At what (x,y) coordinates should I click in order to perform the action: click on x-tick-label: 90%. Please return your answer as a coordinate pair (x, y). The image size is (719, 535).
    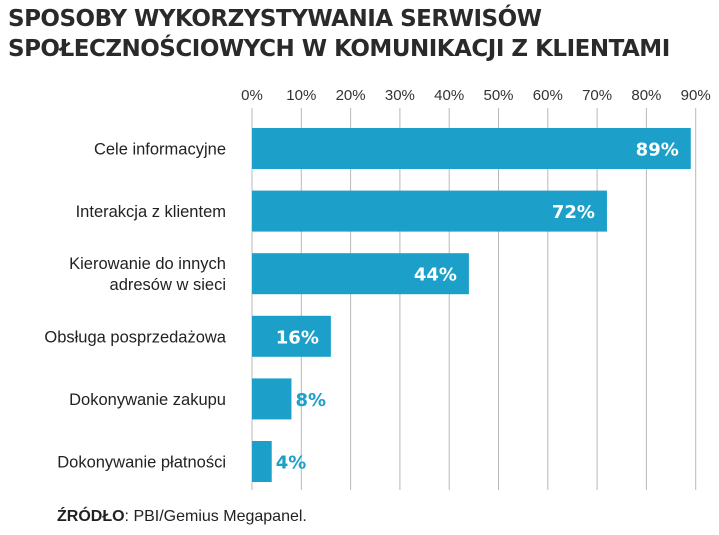
    Looking at the image, I should click on (696, 95).